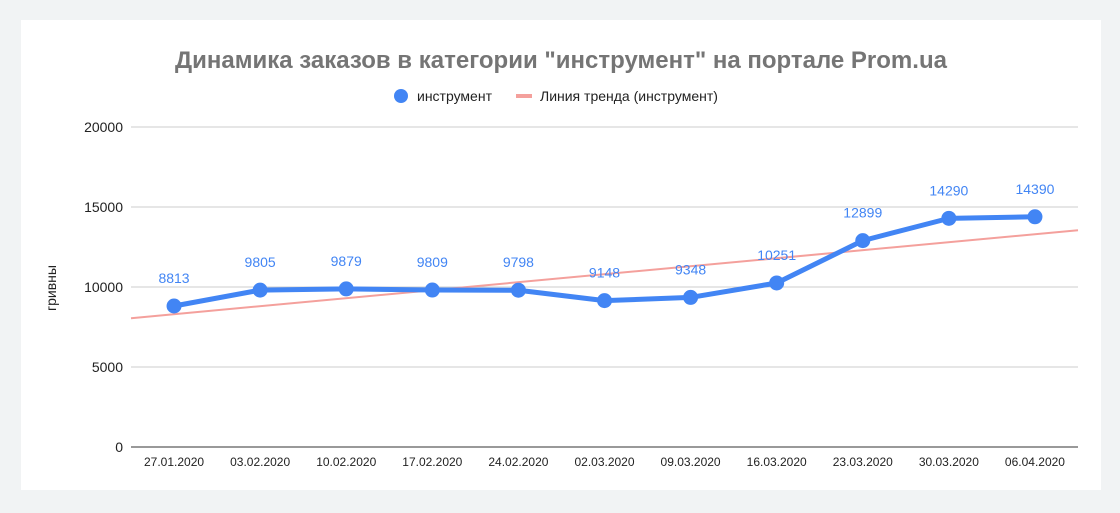  Describe the element at coordinates (518, 262) in the screenshot. I see `data-label: 9798` at that location.